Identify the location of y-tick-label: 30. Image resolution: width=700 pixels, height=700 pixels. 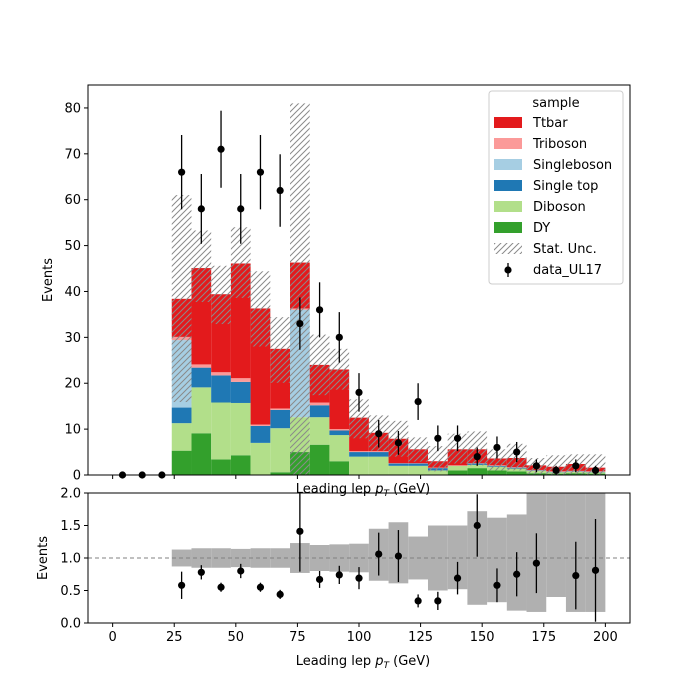
(72, 338).